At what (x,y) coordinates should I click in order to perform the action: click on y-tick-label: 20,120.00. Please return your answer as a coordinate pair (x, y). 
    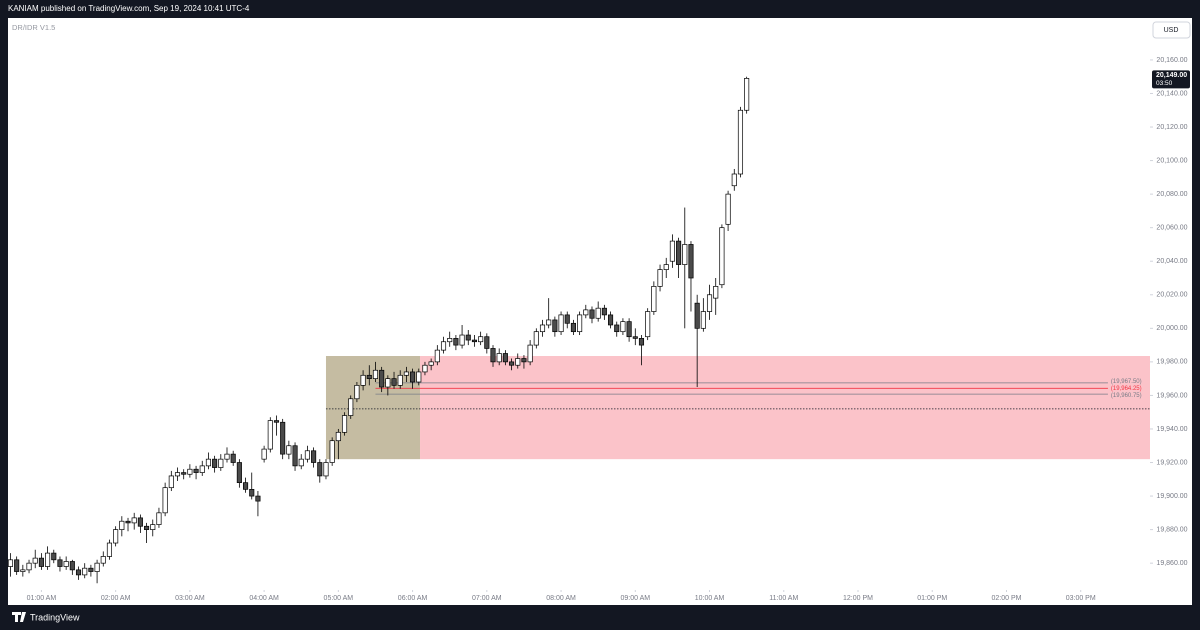
    Looking at the image, I should click on (1171, 127).